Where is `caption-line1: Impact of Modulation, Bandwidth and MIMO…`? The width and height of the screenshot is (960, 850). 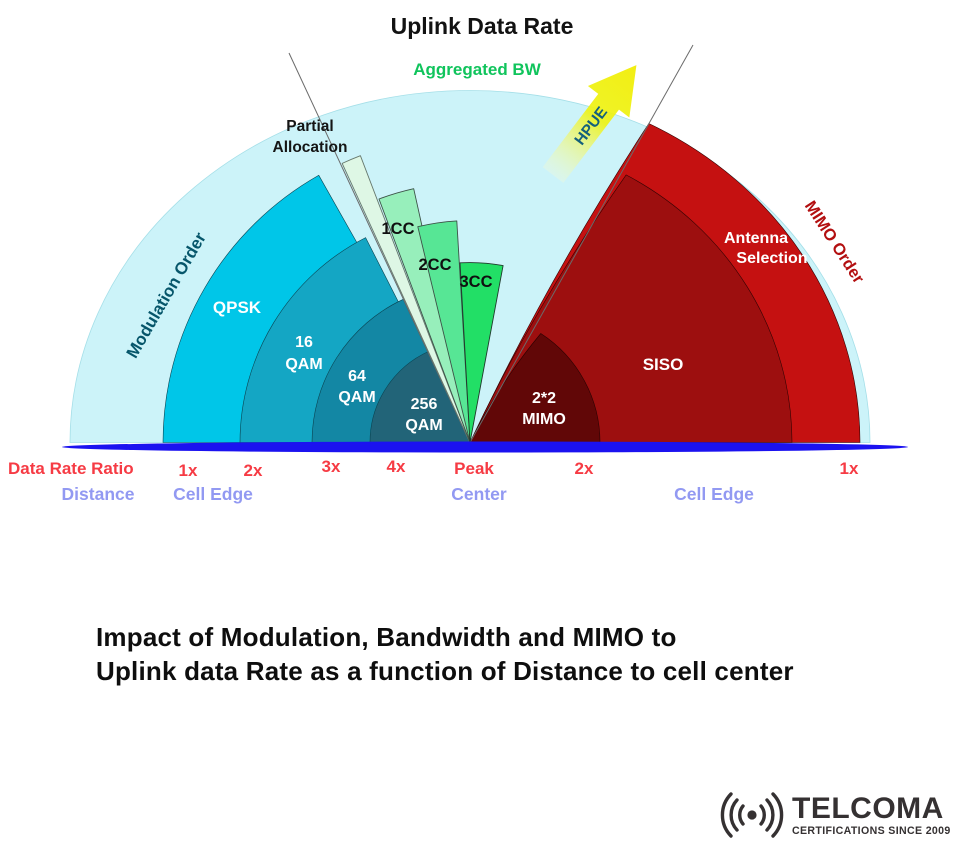 caption-line1: Impact of Modulation, Bandwidth and MIMO… is located at coordinates (386, 637).